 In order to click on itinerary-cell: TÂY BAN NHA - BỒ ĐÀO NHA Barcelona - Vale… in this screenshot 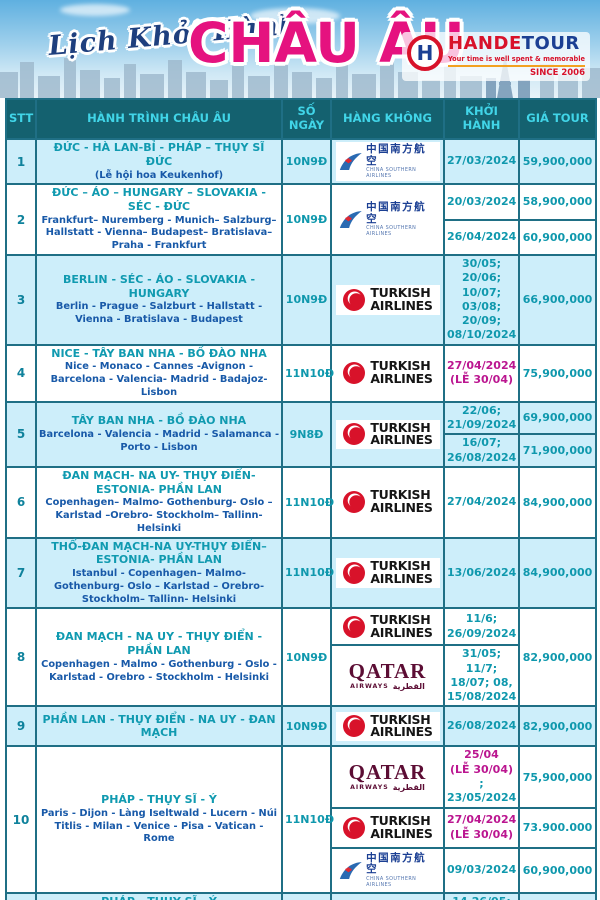, I will do `click(159, 434)`.